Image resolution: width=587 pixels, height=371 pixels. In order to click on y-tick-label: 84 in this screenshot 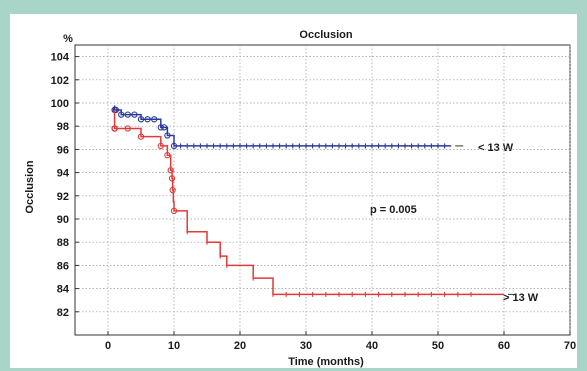, I will do `click(63, 290)`.